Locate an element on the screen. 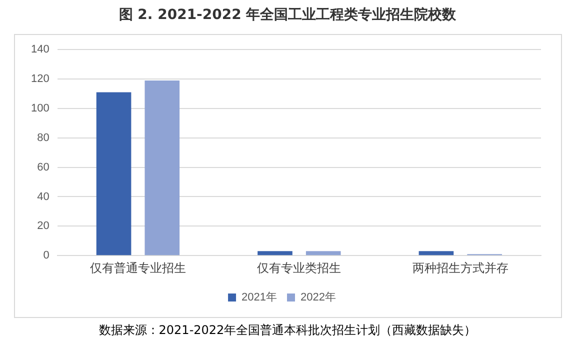  x-tick-label: 仅有普通专业招生 is located at coordinates (138, 268).